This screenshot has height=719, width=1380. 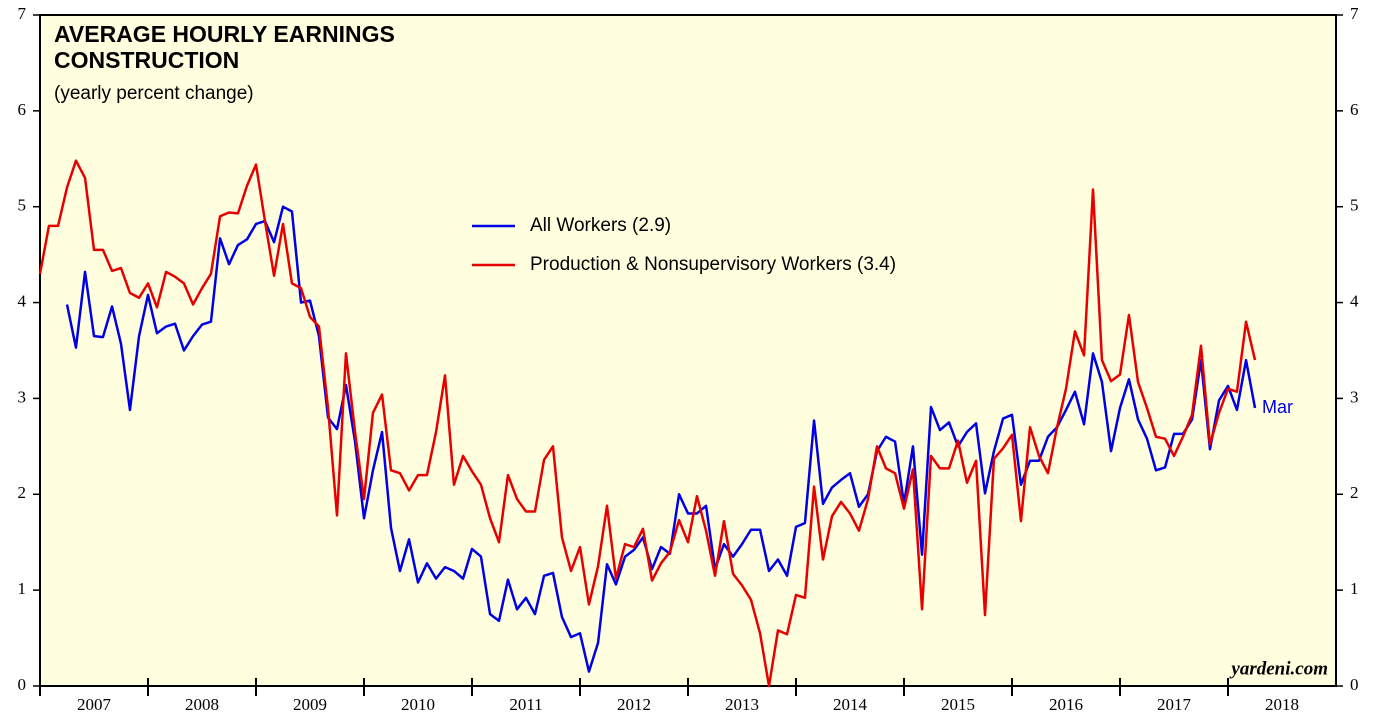 I want to click on y2-tick-label: 2, so click(x=1354, y=492).